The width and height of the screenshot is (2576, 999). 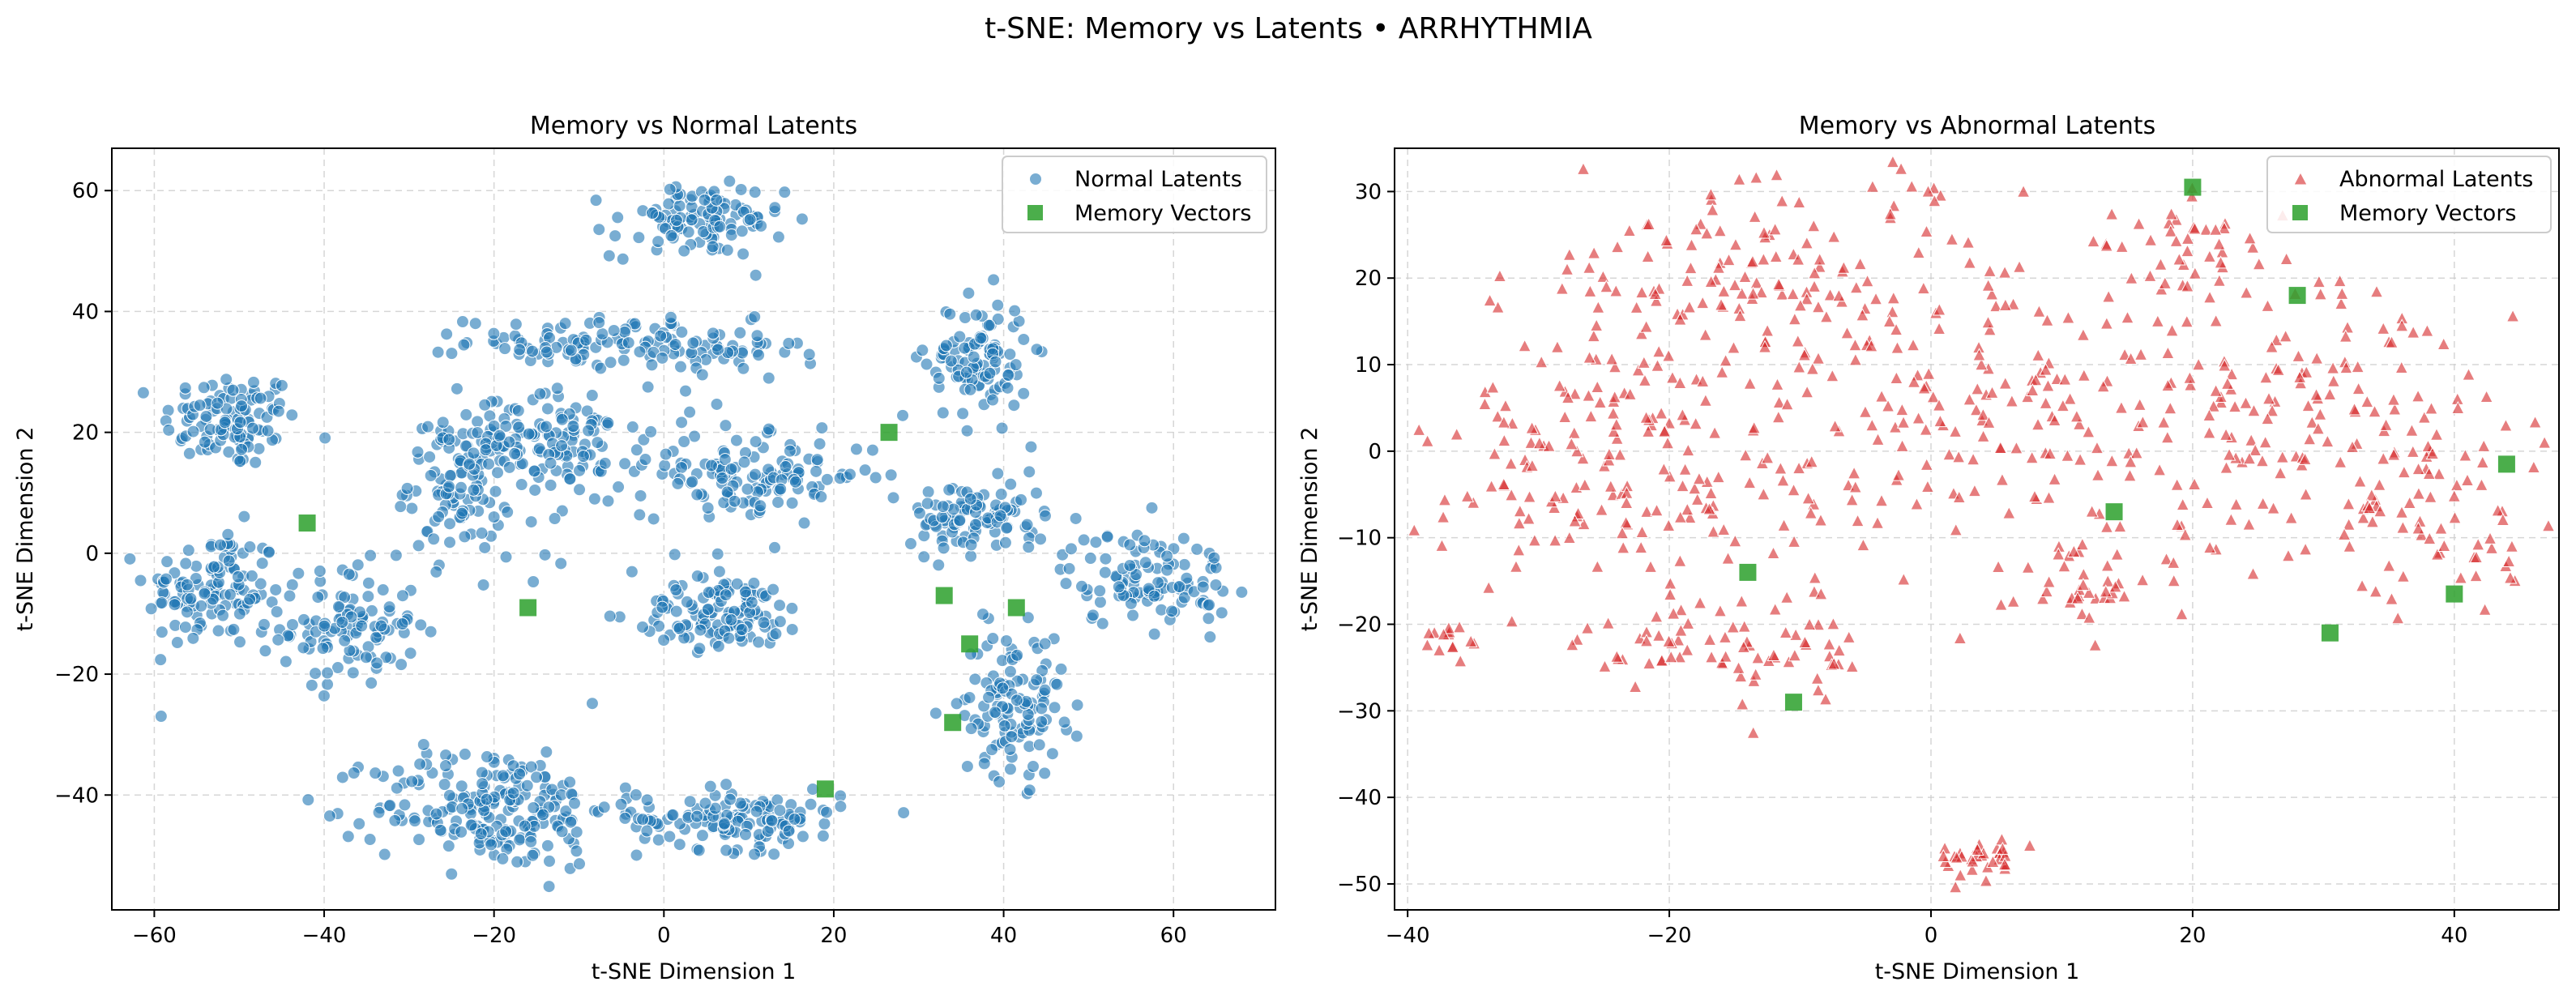 I want to click on y-tick-label: 0, so click(x=1375, y=452).